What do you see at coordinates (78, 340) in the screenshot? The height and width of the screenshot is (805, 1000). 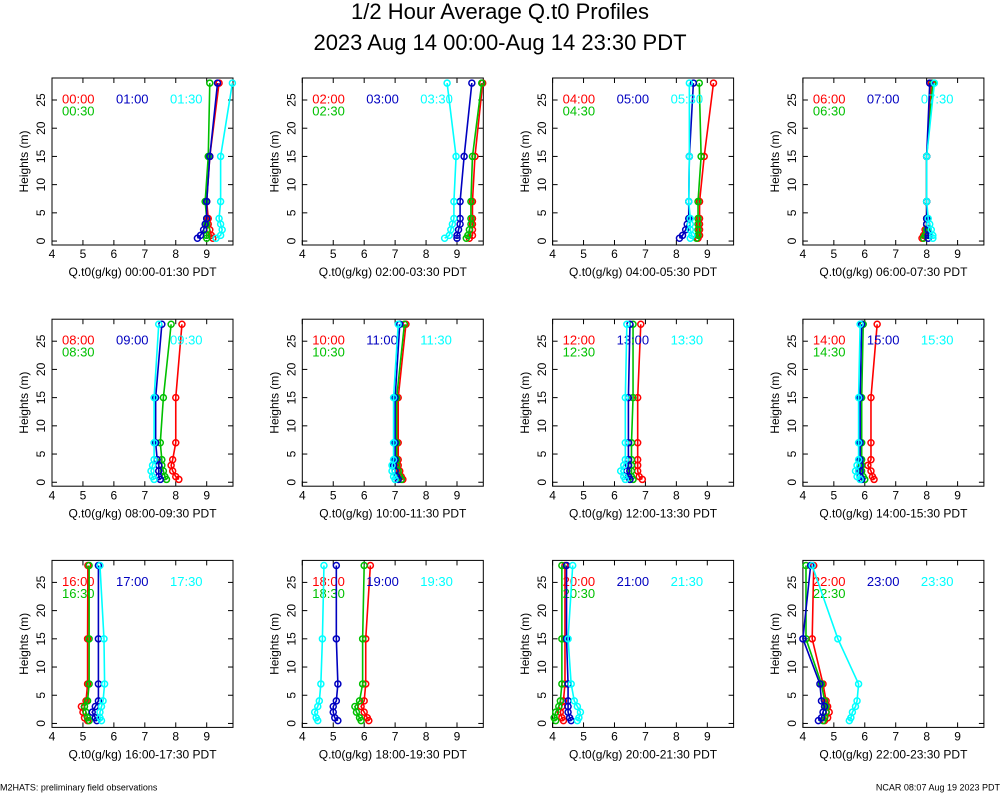 I see `legend-label: 08:00` at bounding box center [78, 340].